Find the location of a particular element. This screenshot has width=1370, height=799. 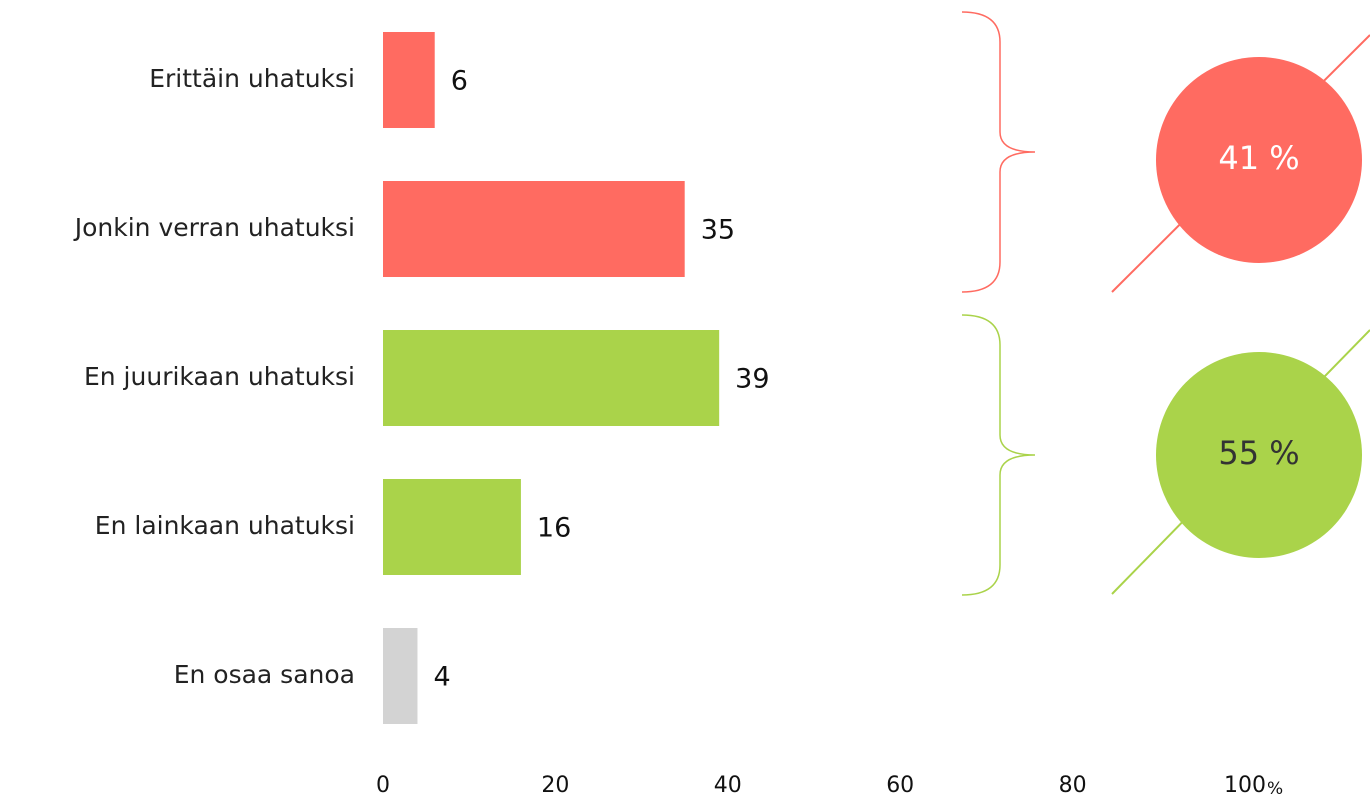

bubble-label: 41 % is located at coordinates (1258, 158).